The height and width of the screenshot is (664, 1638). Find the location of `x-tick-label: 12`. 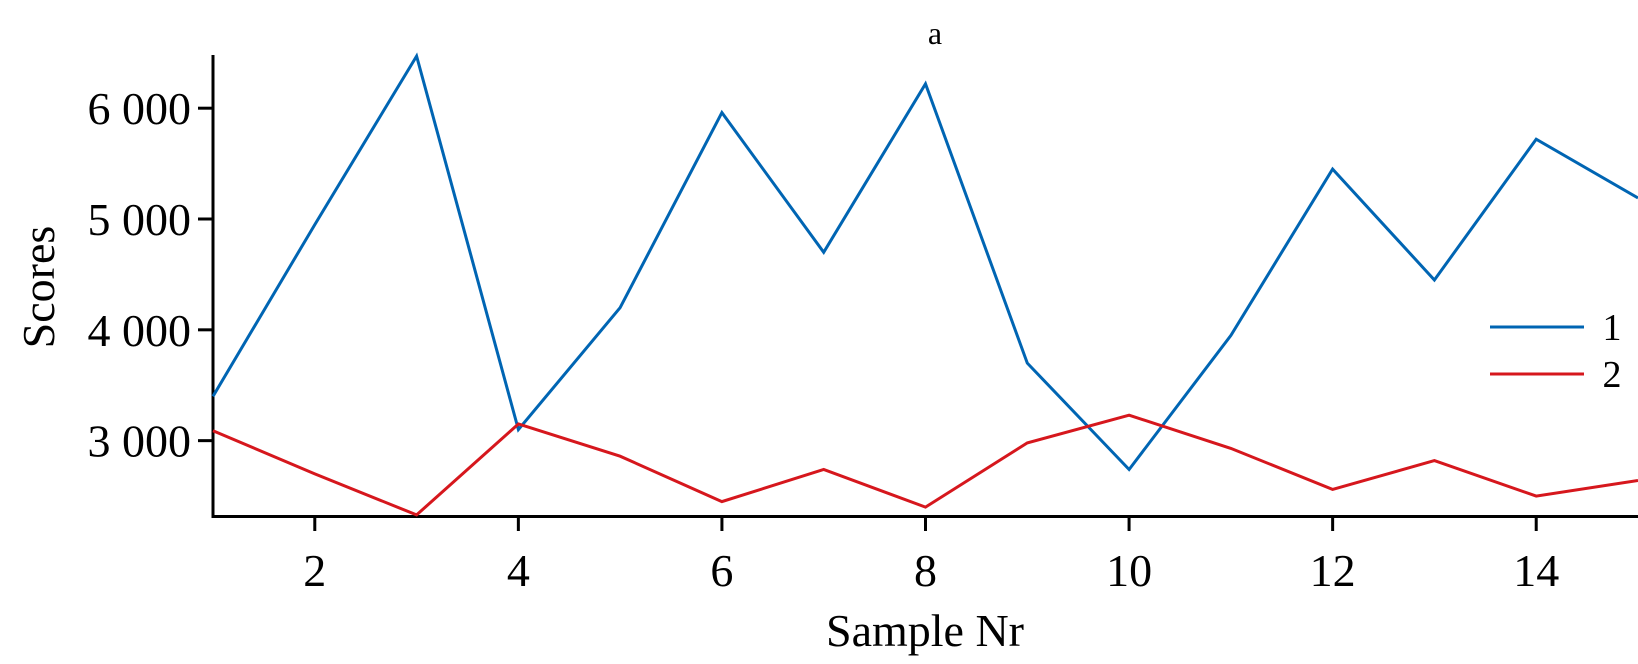

x-tick-label: 12 is located at coordinates (1333, 570).